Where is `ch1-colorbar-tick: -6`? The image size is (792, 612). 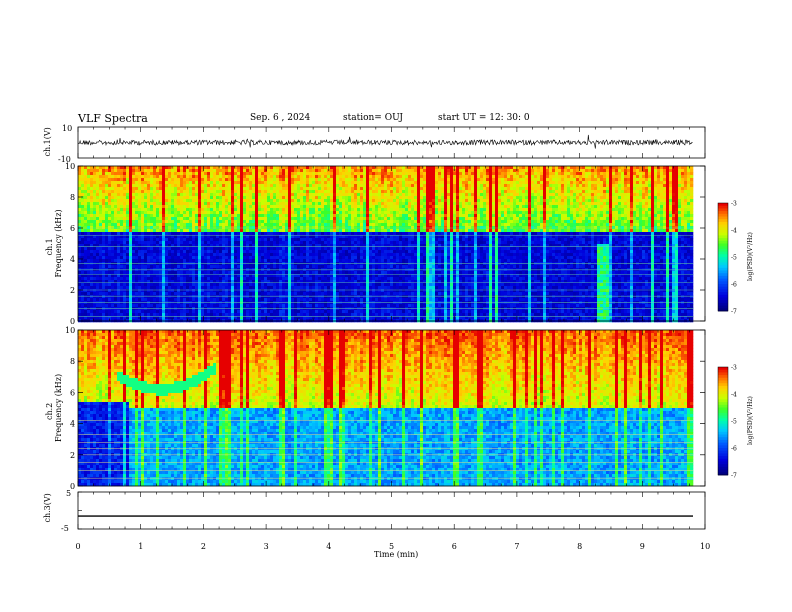
ch1-colorbar-tick: -6 is located at coordinates (734, 285).